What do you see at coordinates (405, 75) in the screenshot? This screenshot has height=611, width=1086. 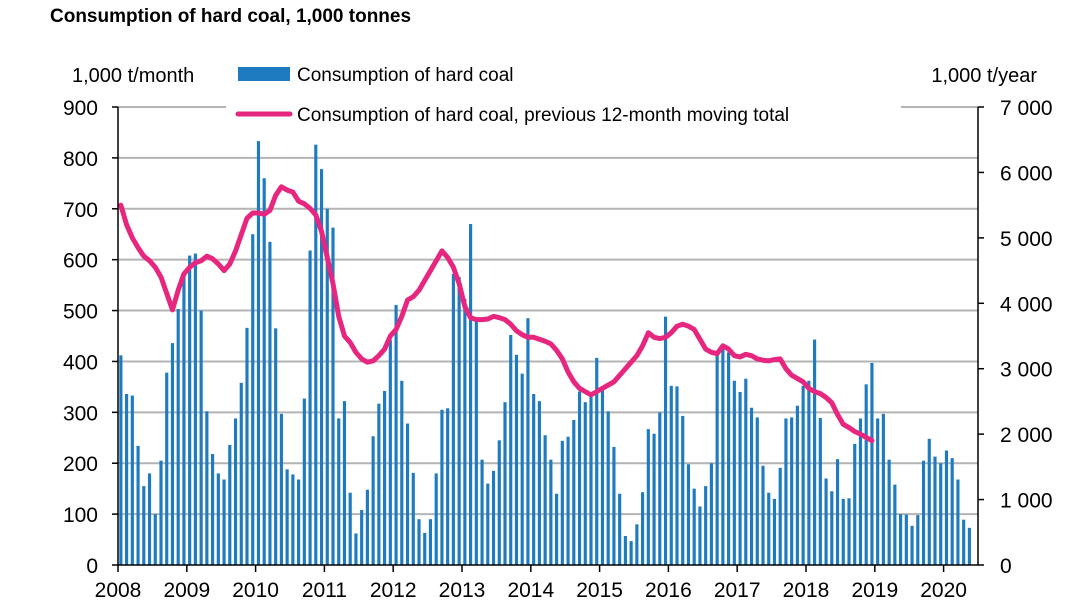 I see `legend-label-bar: Consumption of hard coal` at bounding box center [405, 75].